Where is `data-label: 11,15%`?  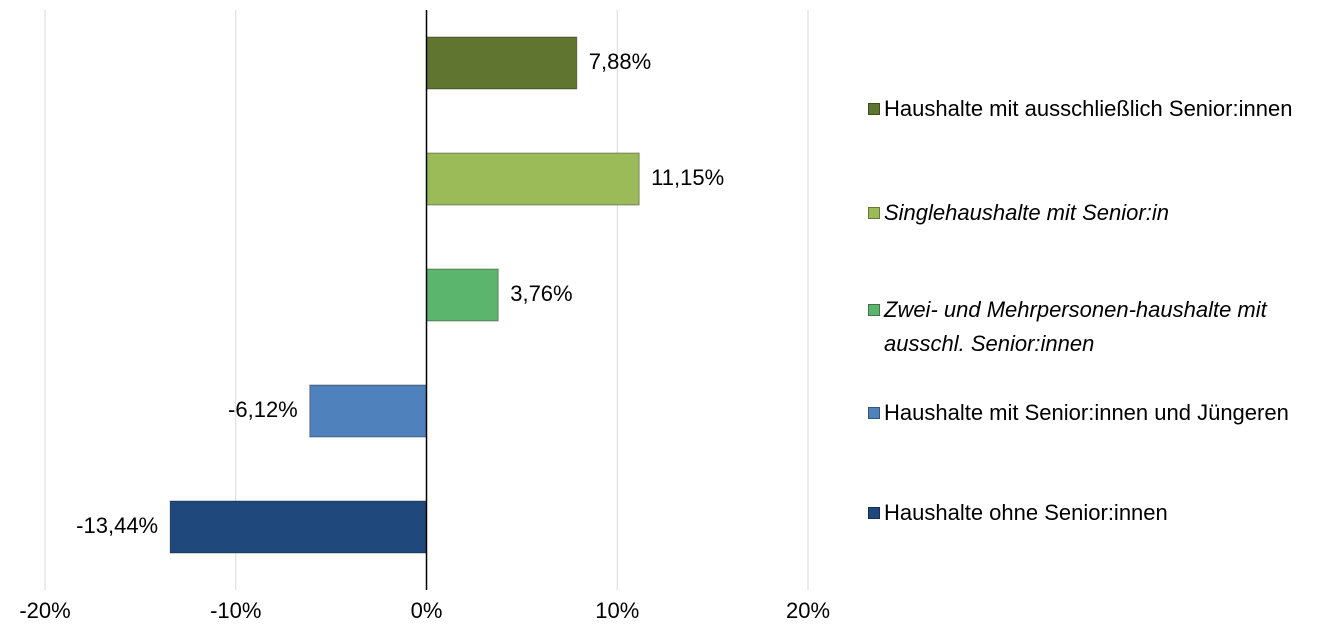 data-label: 11,15% is located at coordinates (687, 177).